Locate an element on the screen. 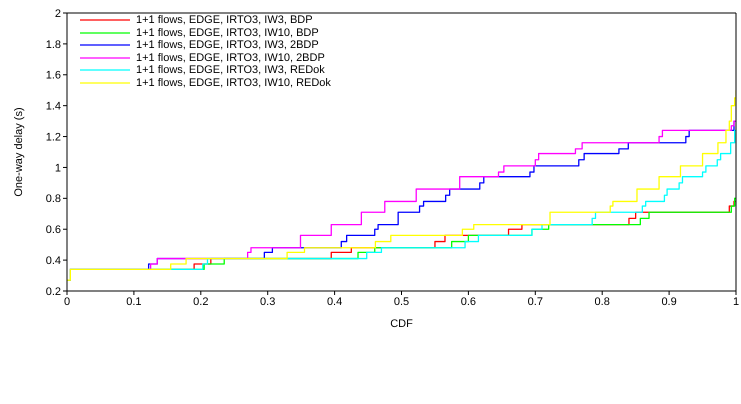  legend-label: 1+1 flows, EDGE, IRTO3, IW3, 2BDP is located at coordinates (227, 45).